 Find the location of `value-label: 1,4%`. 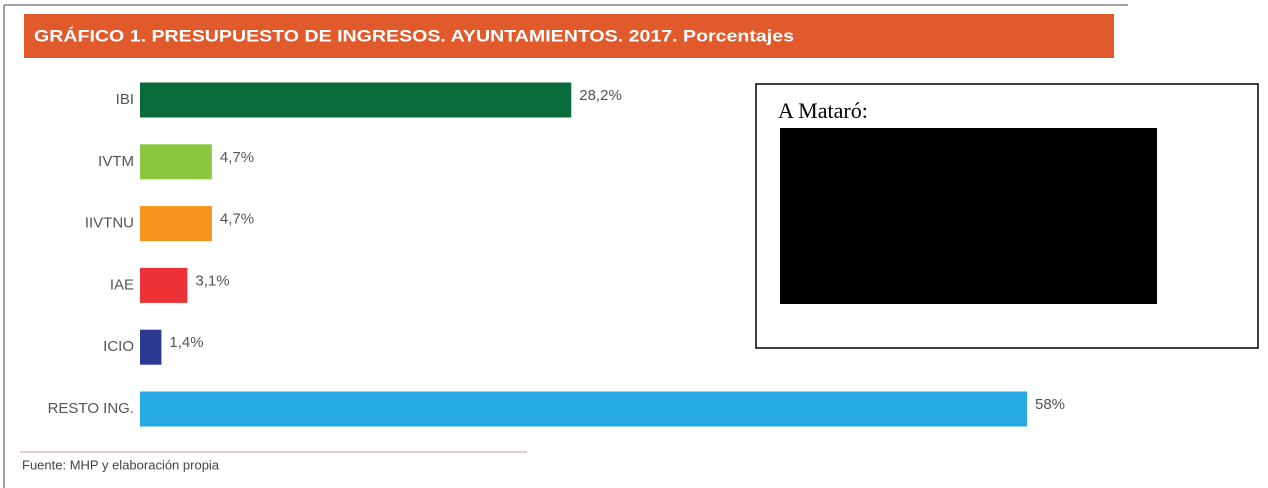

value-label: 1,4% is located at coordinates (186, 342).